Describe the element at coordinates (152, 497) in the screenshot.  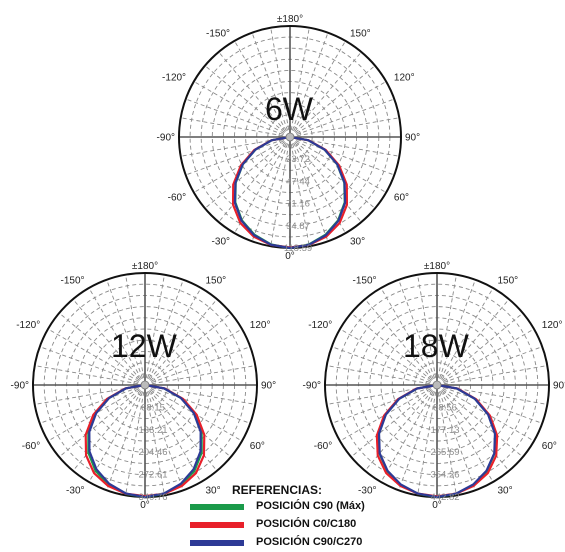
I see `ring-value-label: 340.76` at that location.